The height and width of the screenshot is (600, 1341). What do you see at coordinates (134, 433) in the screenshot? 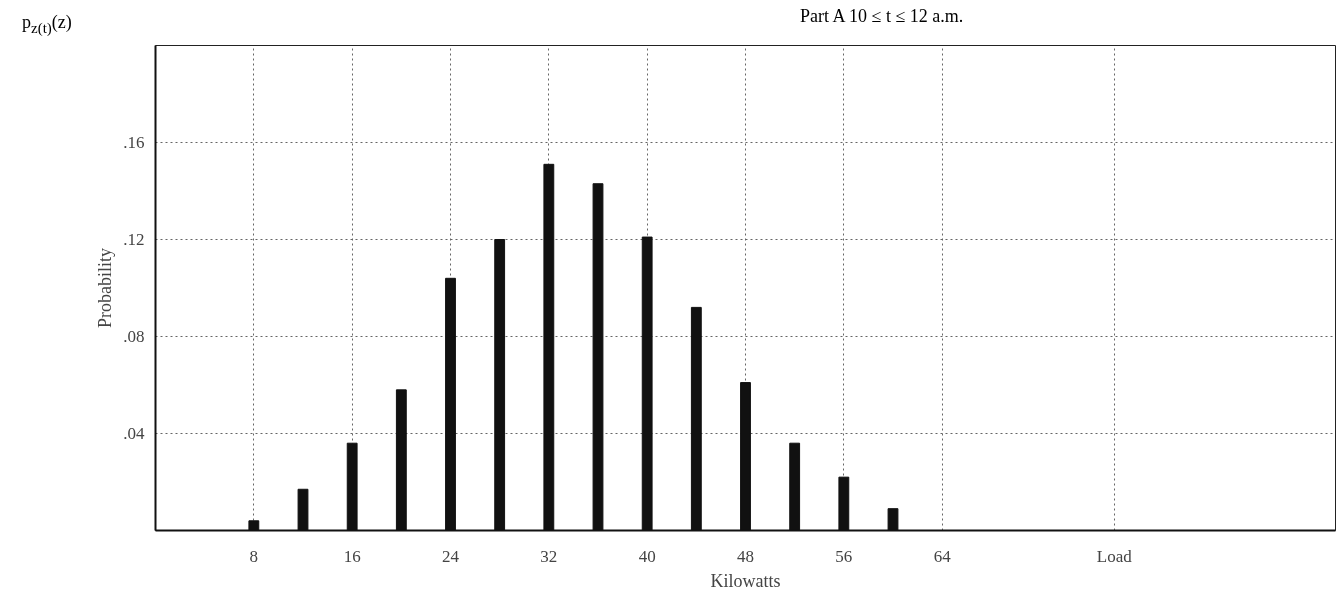
I see `y-tick-label: .04` at bounding box center [134, 433].